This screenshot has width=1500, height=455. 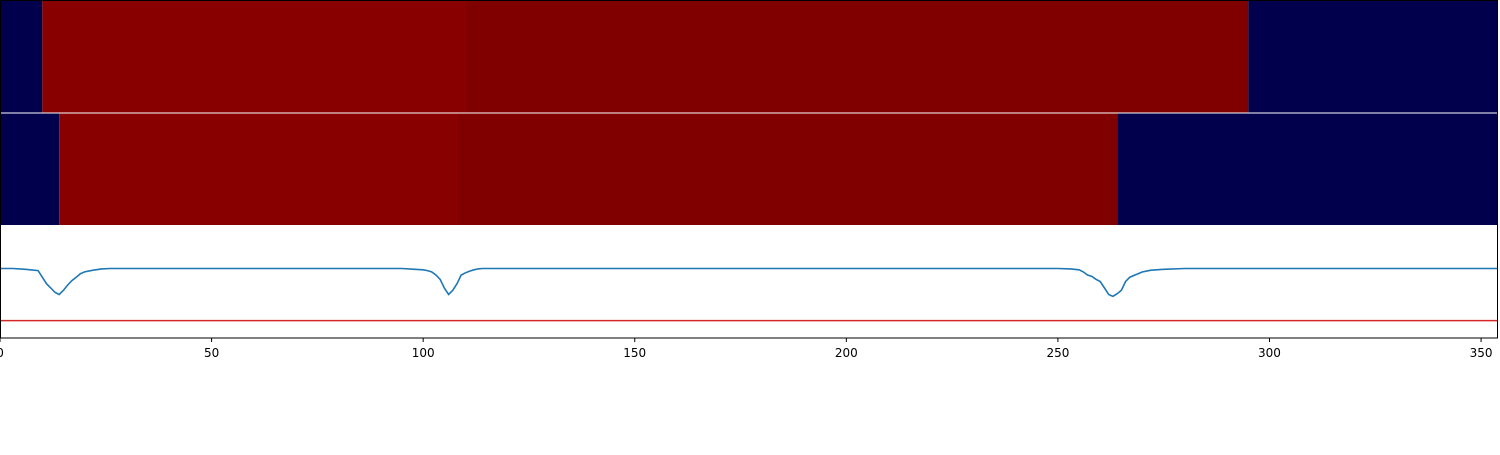 What do you see at coordinates (2, 353) in the screenshot?
I see `x-tick-label: 0` at bounding box center [2, 353].